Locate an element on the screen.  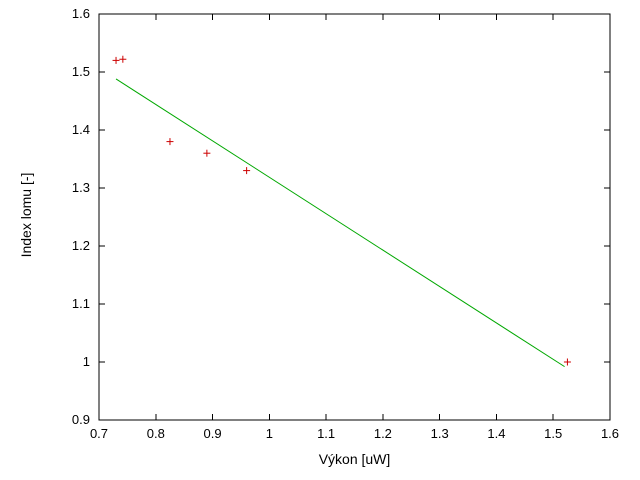
x-tick-label: 1.3 is located at coordinates (440, 433).